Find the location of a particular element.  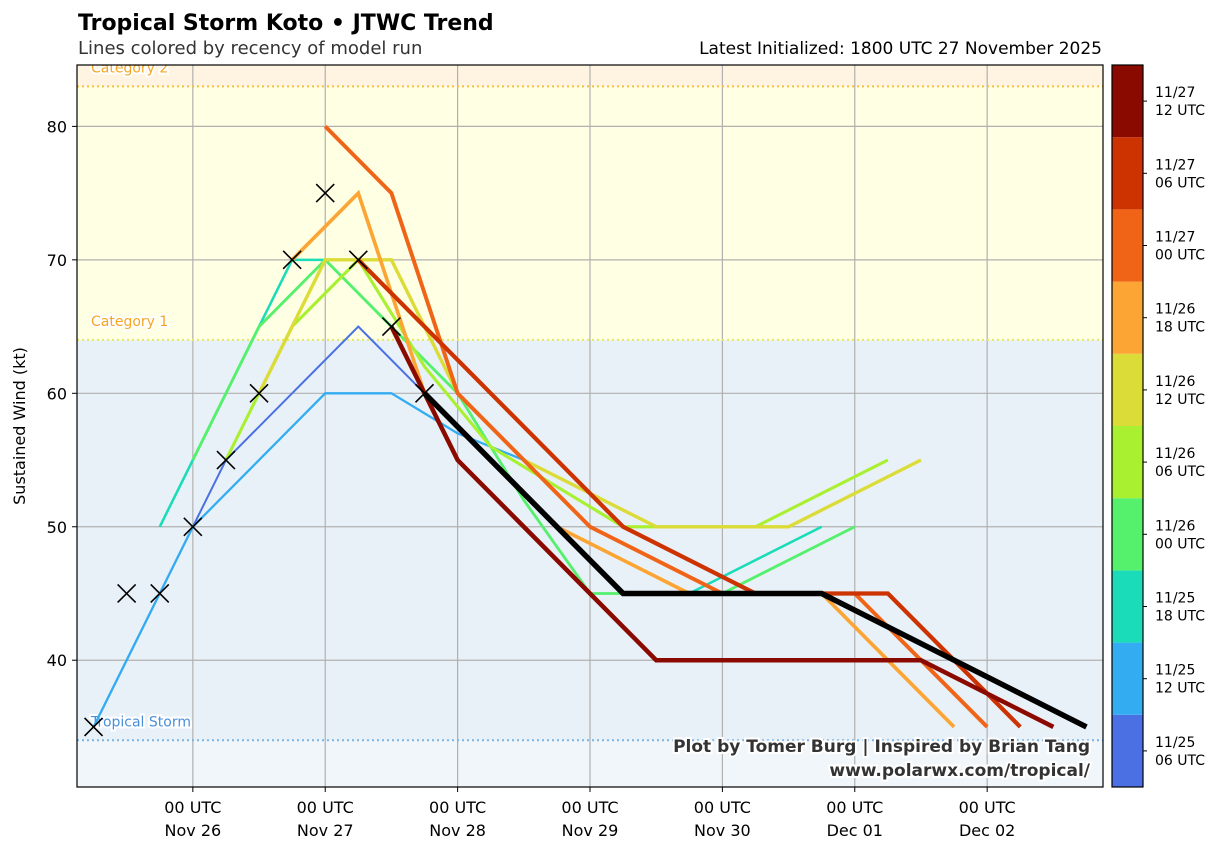

colorbar-frame is located at coordinates (1127, 426).